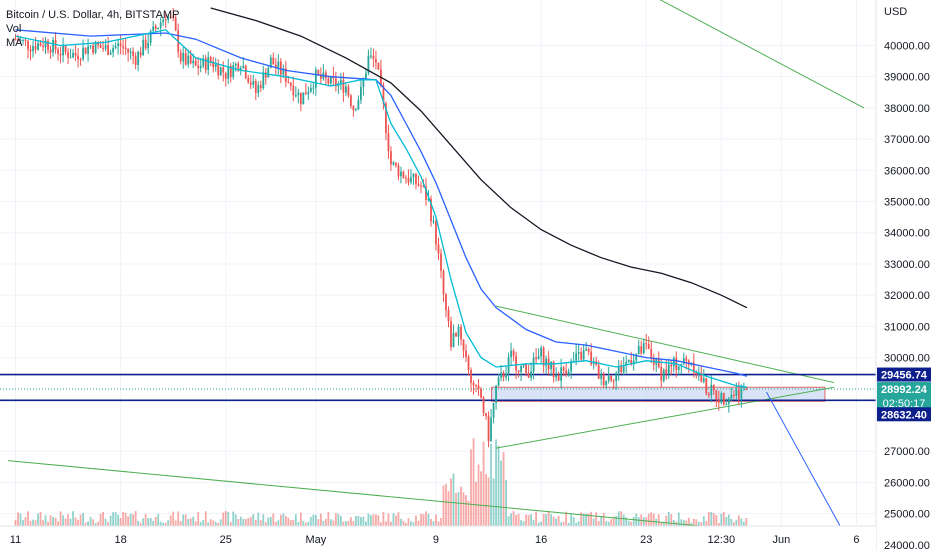 This screenshot has height=550, width=932. I want to click on price-tick-label: 31000.00, so click(907, 327).